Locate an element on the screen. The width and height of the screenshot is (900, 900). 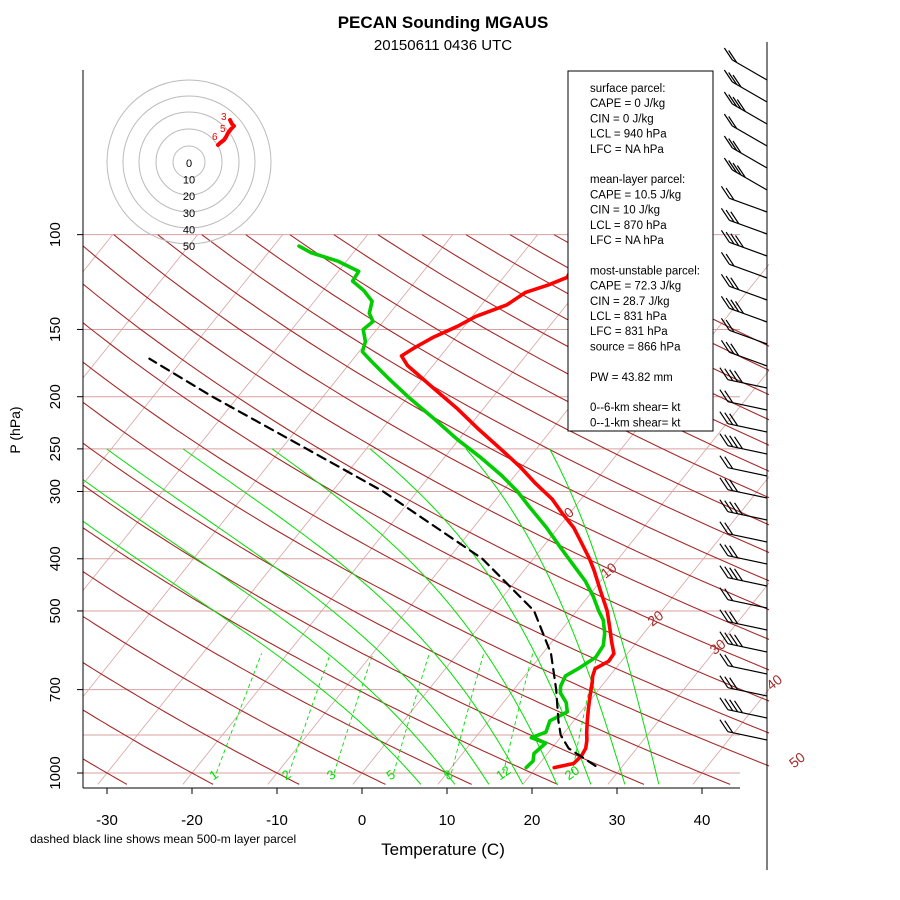
isotherm--90 is located at coordinates (14, 510).